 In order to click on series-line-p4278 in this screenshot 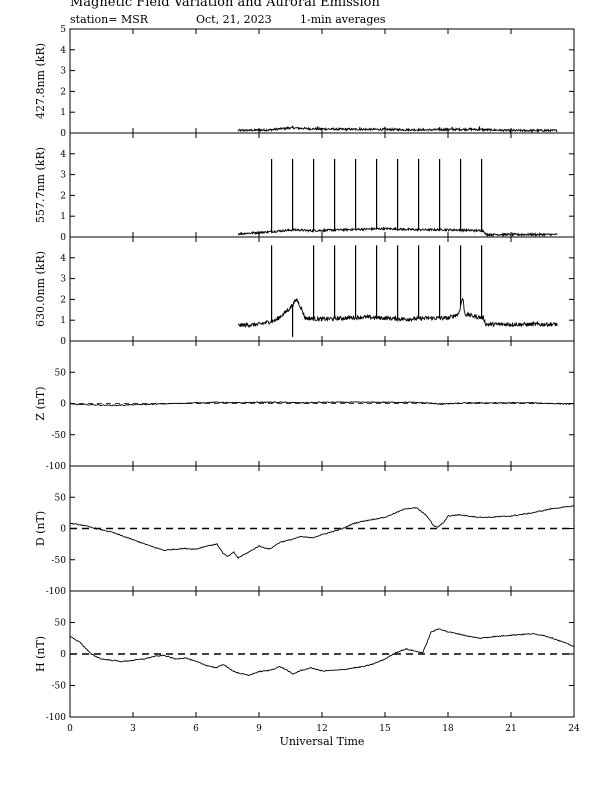, I will do `click(397, 129)`.